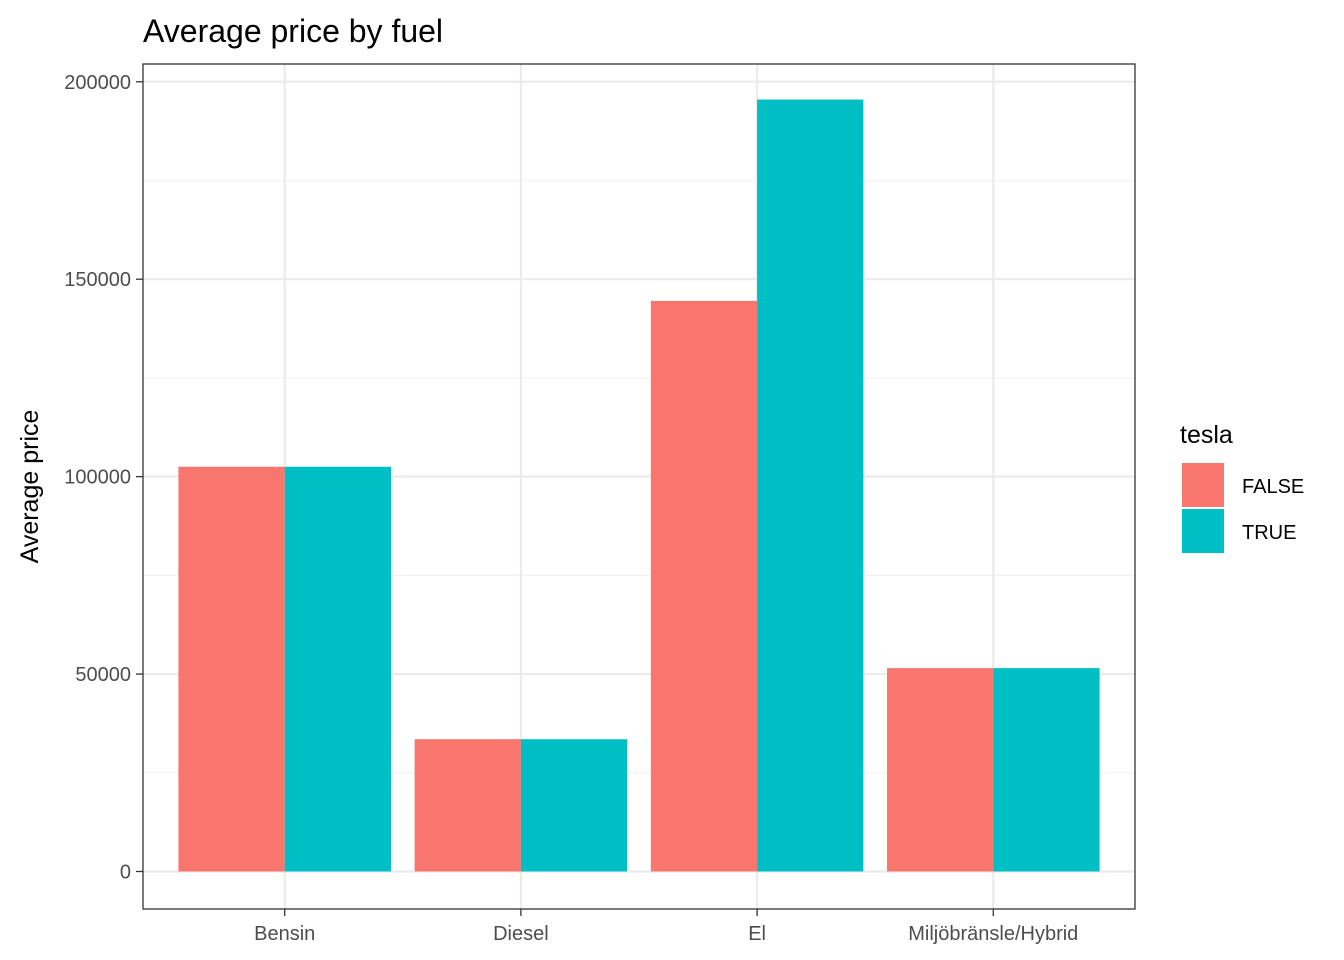 Image resolution: width=1344 pixels, height=960 pixels. I want to click on x-tick-label: Diesel, so click(521, 934).